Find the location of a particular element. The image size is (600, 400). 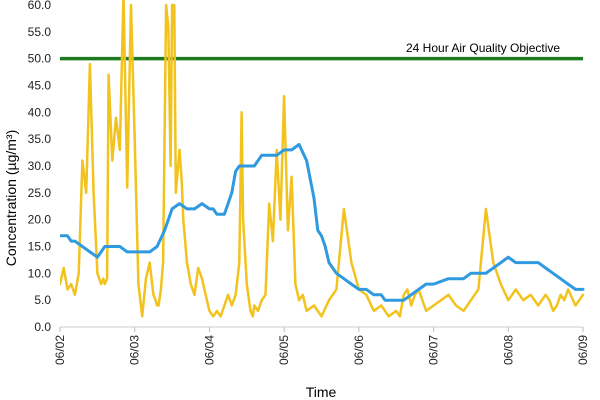

x-axis-title: Time is located at coordinates (321, 392).